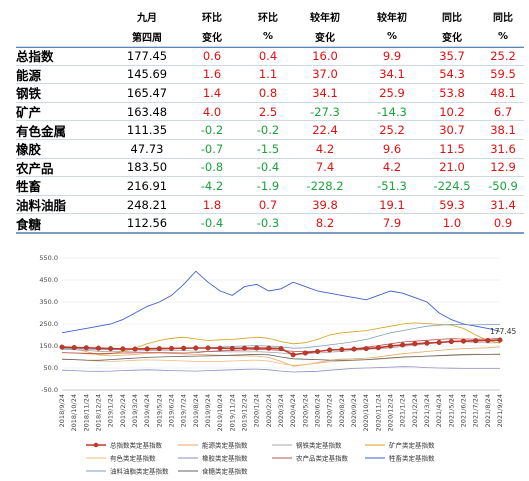 Image resolution: width=529 pixels, height=481 pixels. Describe the element at coordinates (392, 111) in the screenshot. I see `change-cell: -14.3` at that location.